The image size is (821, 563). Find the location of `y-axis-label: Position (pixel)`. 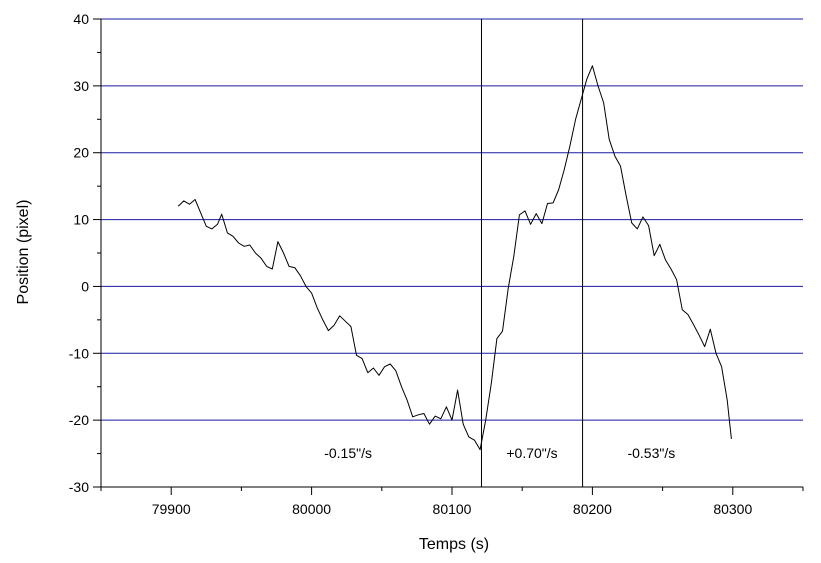

y-axis-label: Position (pixel) is located at coordinates (23, 252).